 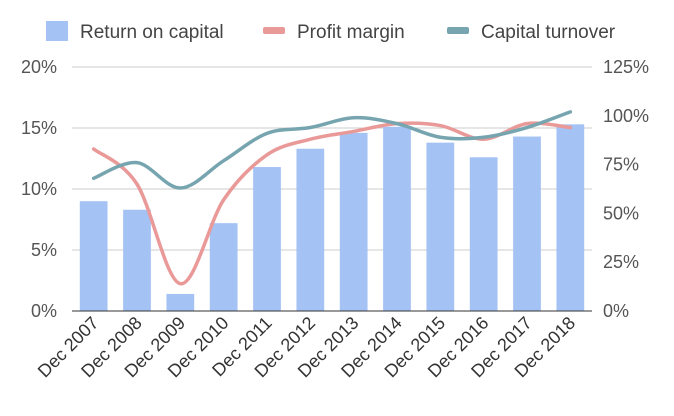 What do you see at coordinates (548, 32) in the screenshot?
I see `legend-label-capital-turnover: Capital turnover` at bounding box center [548, 32].